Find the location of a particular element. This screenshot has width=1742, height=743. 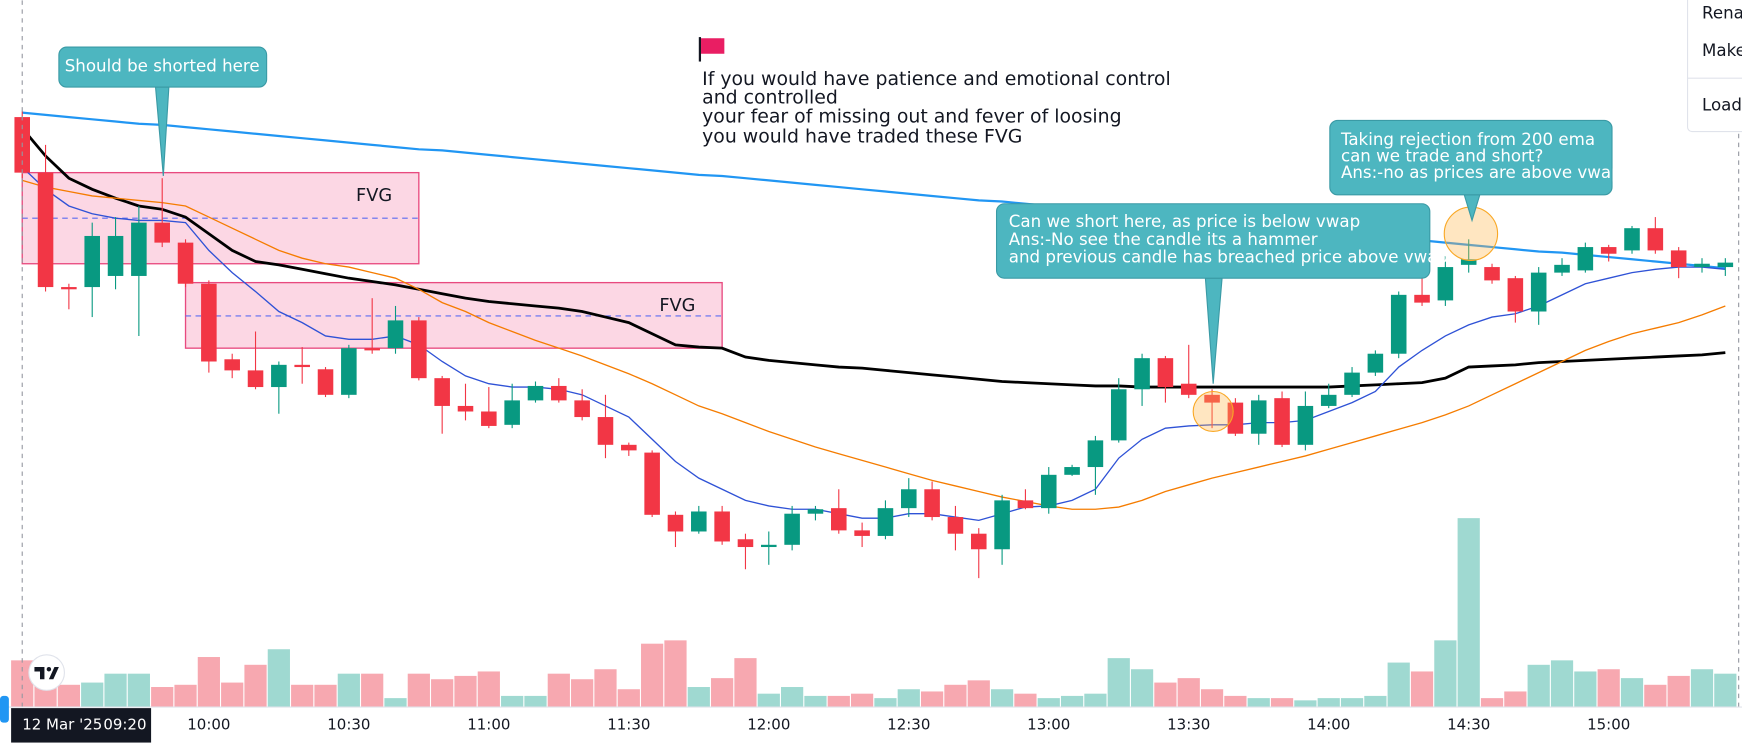

crosshair-date: 12 Mar '25 is located at coordinates (62, 724).